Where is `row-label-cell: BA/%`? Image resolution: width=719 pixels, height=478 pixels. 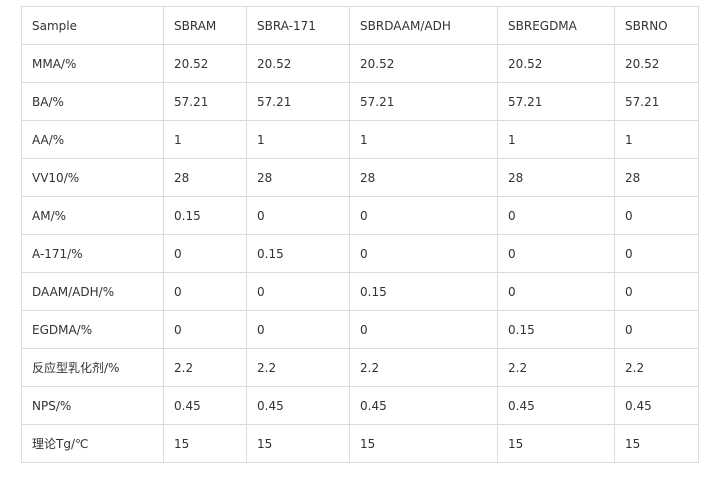
row-label-cell: BA/% is located at coordinates (92, 101).